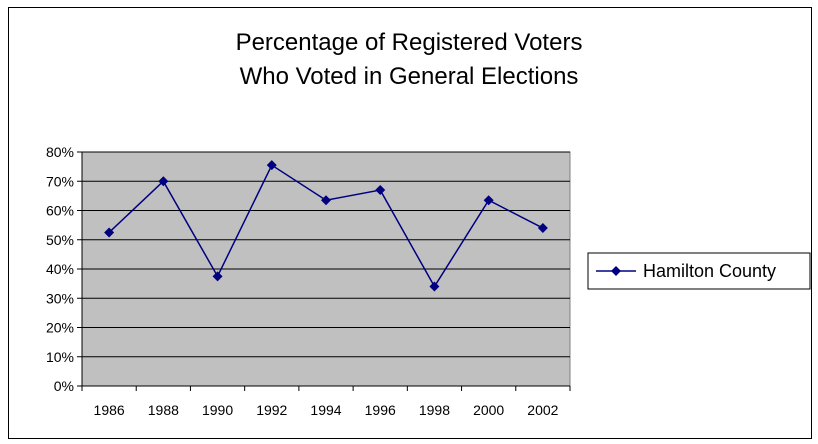 The image size is (818, 444). Describe the element at coordinates (271, 410) in the screenshot. I see `x-tick-label: 1992` at that location.